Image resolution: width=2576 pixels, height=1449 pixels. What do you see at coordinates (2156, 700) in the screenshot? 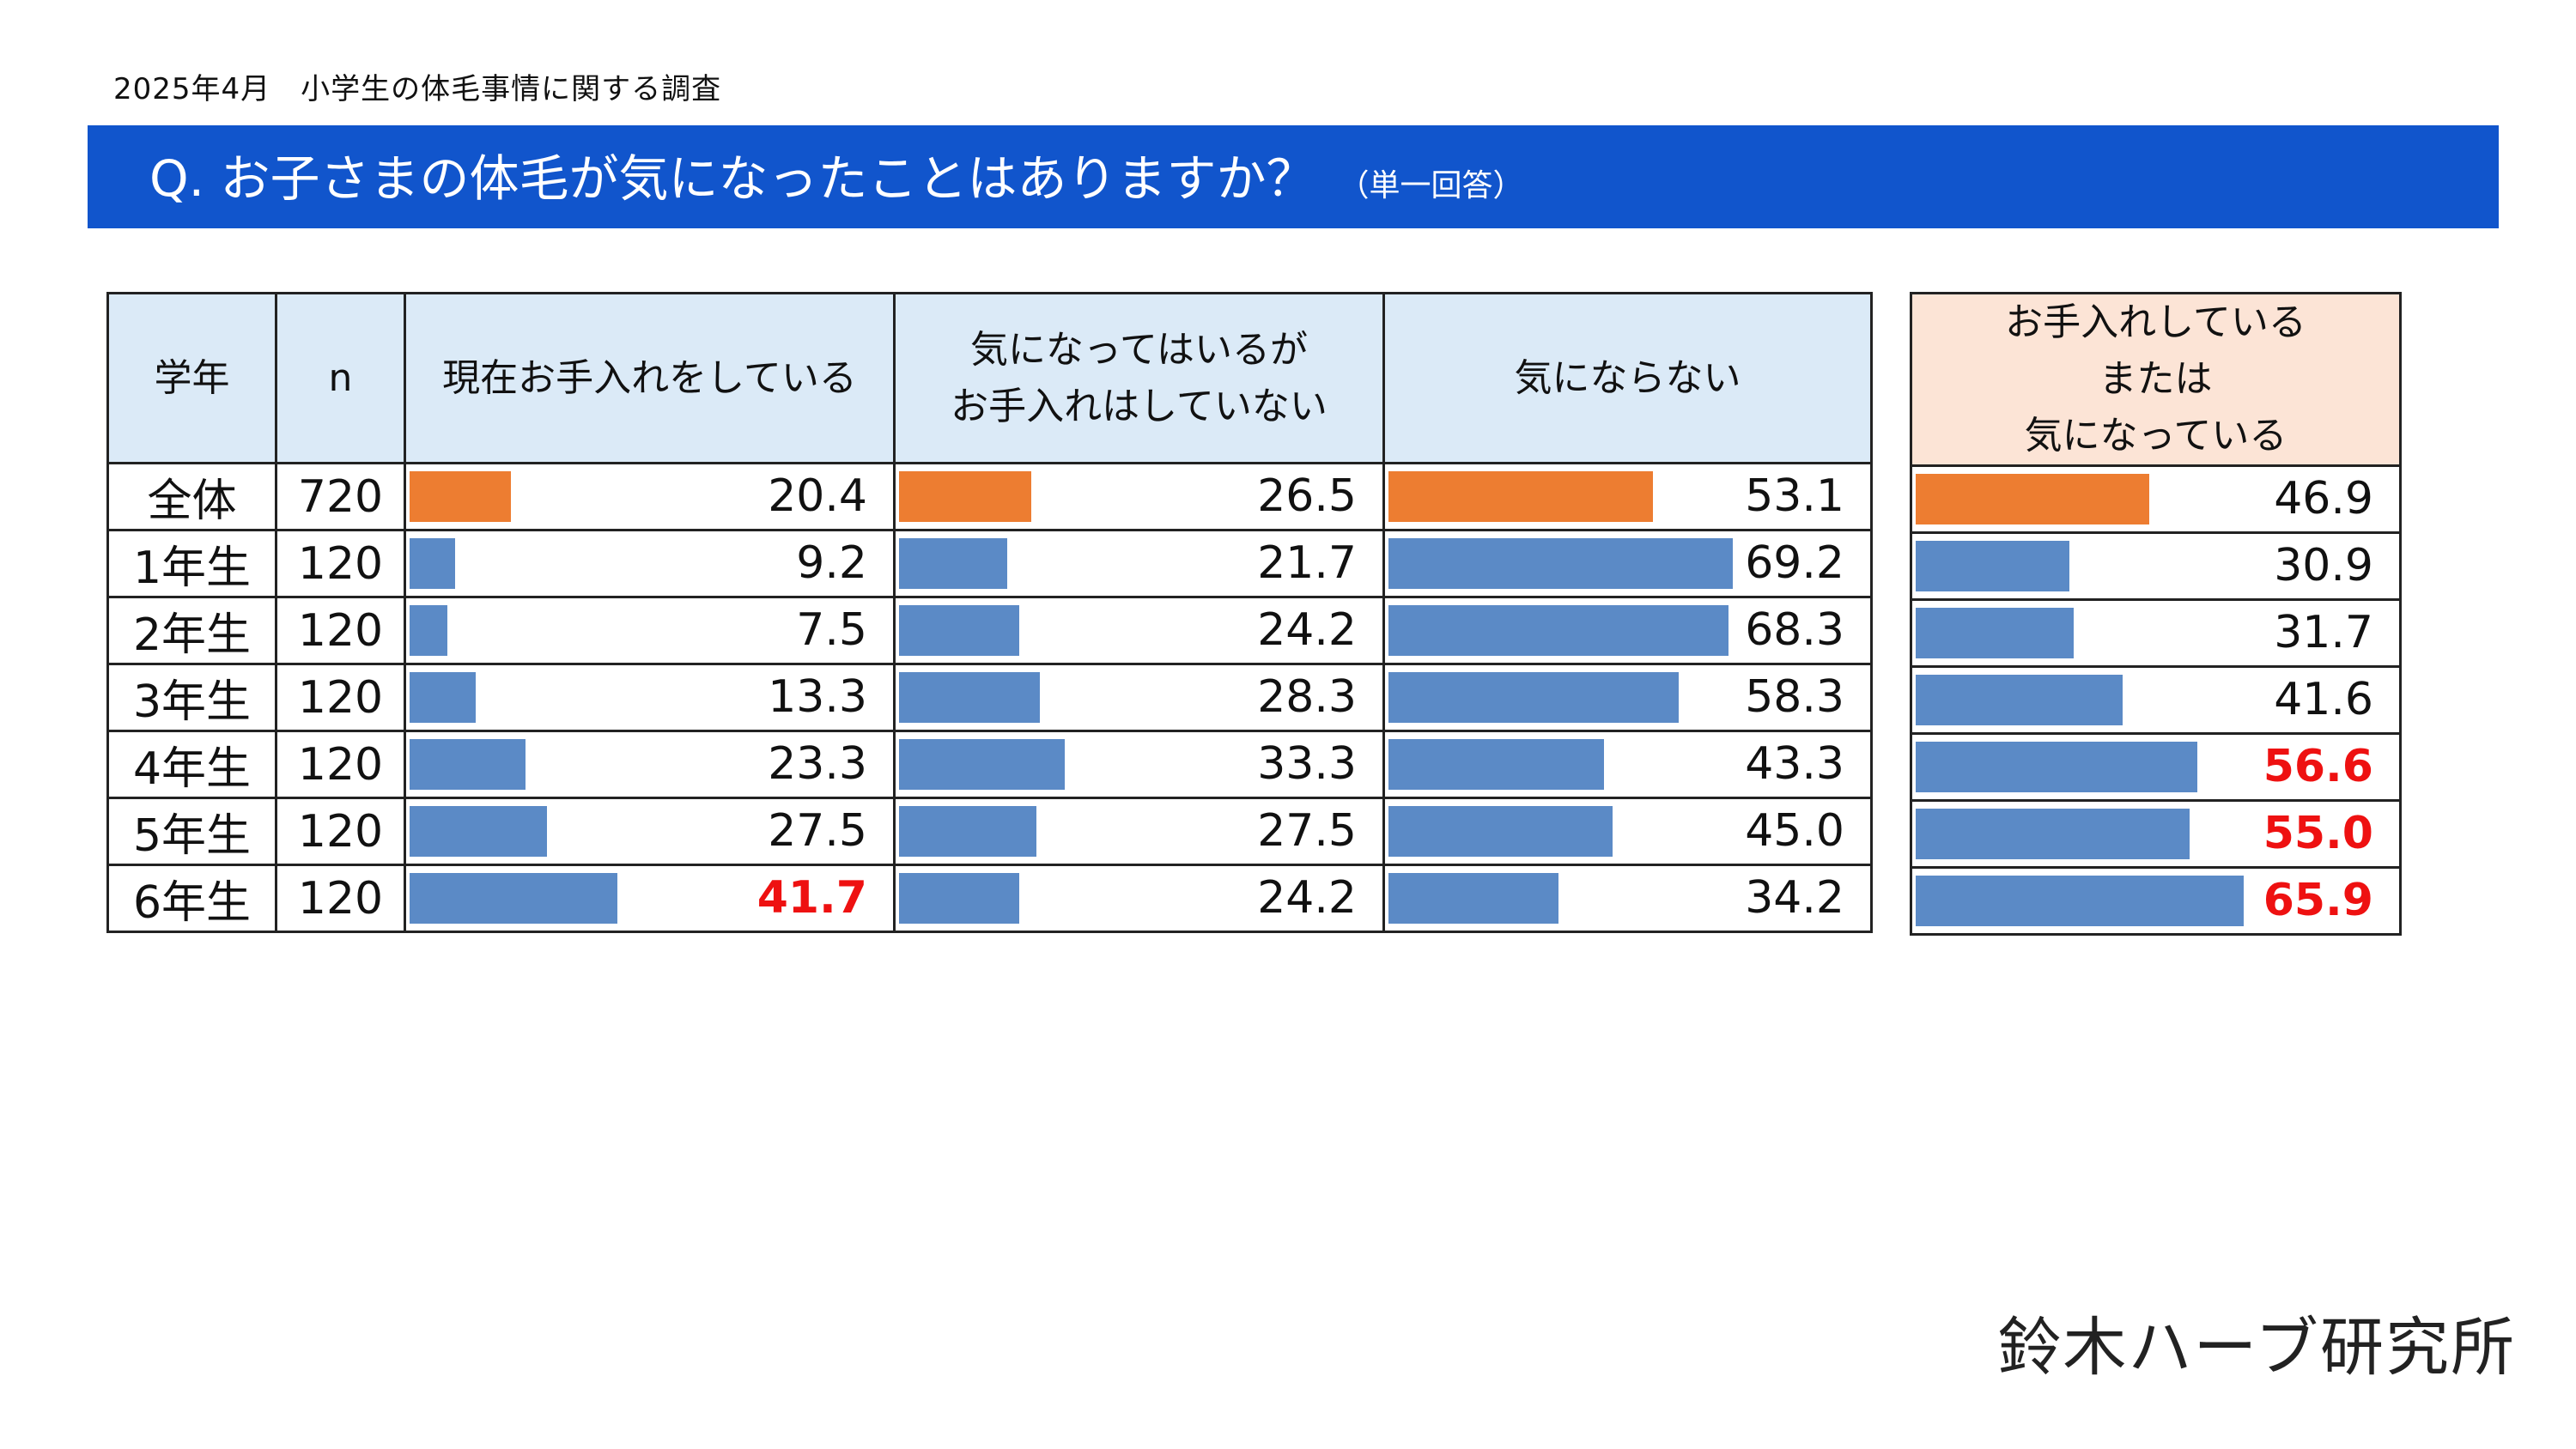
I see `summary-table-body: 46.9 30.9 31.7 41.6 56.6 55.0 65.9` at bounding box center [2156, 700].